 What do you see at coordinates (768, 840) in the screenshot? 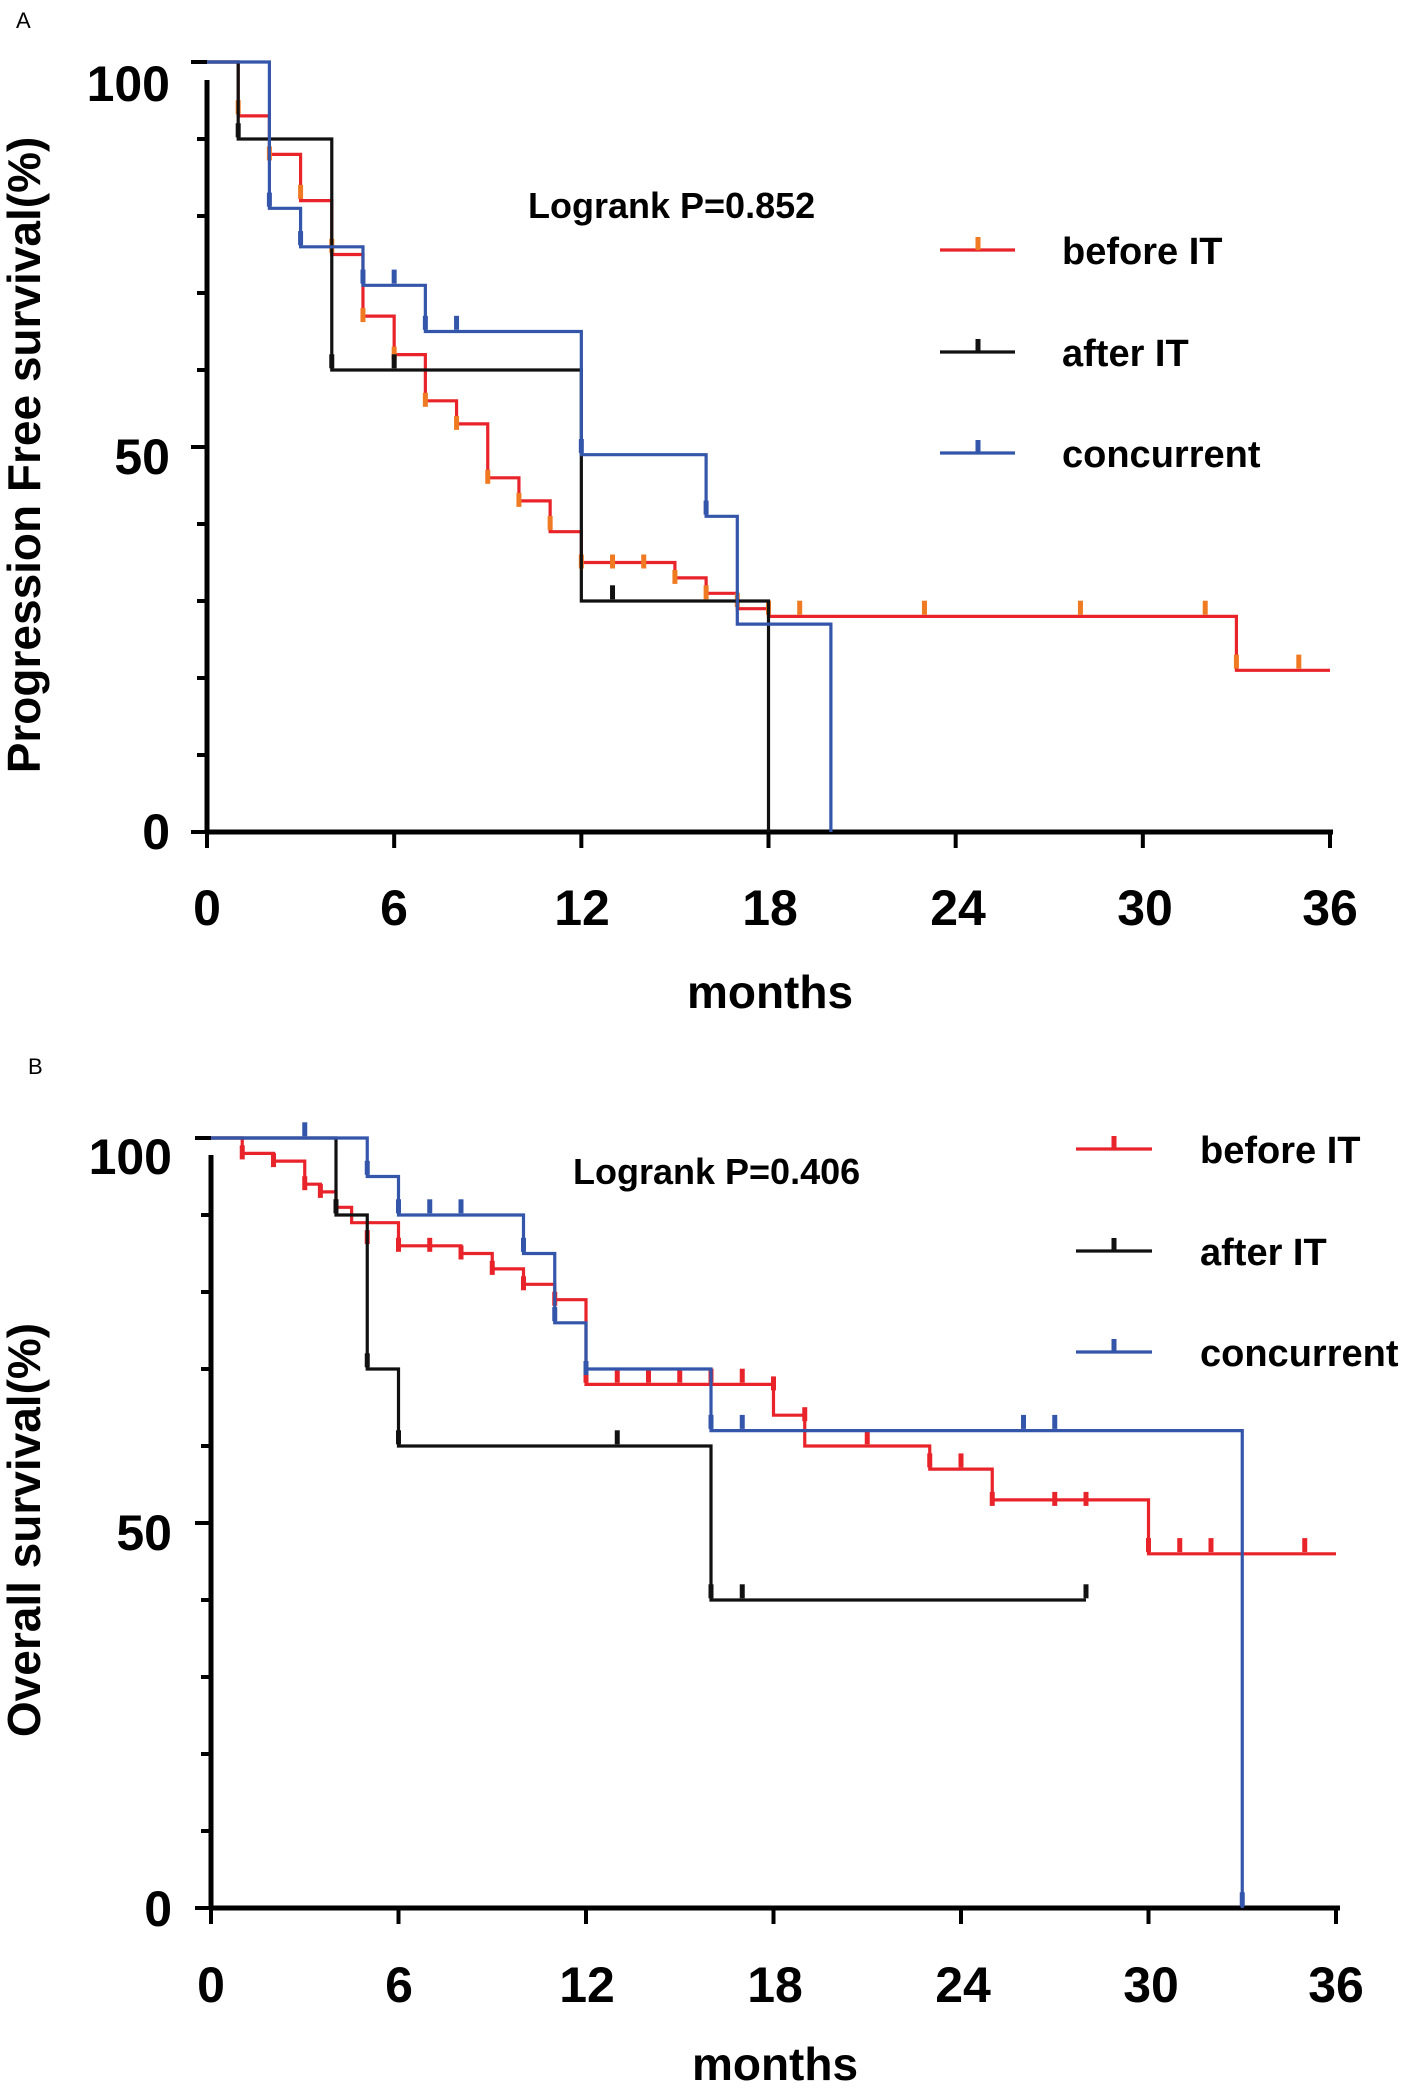
I see `panel-a-x-ticks` at bounding box center [768, 840].